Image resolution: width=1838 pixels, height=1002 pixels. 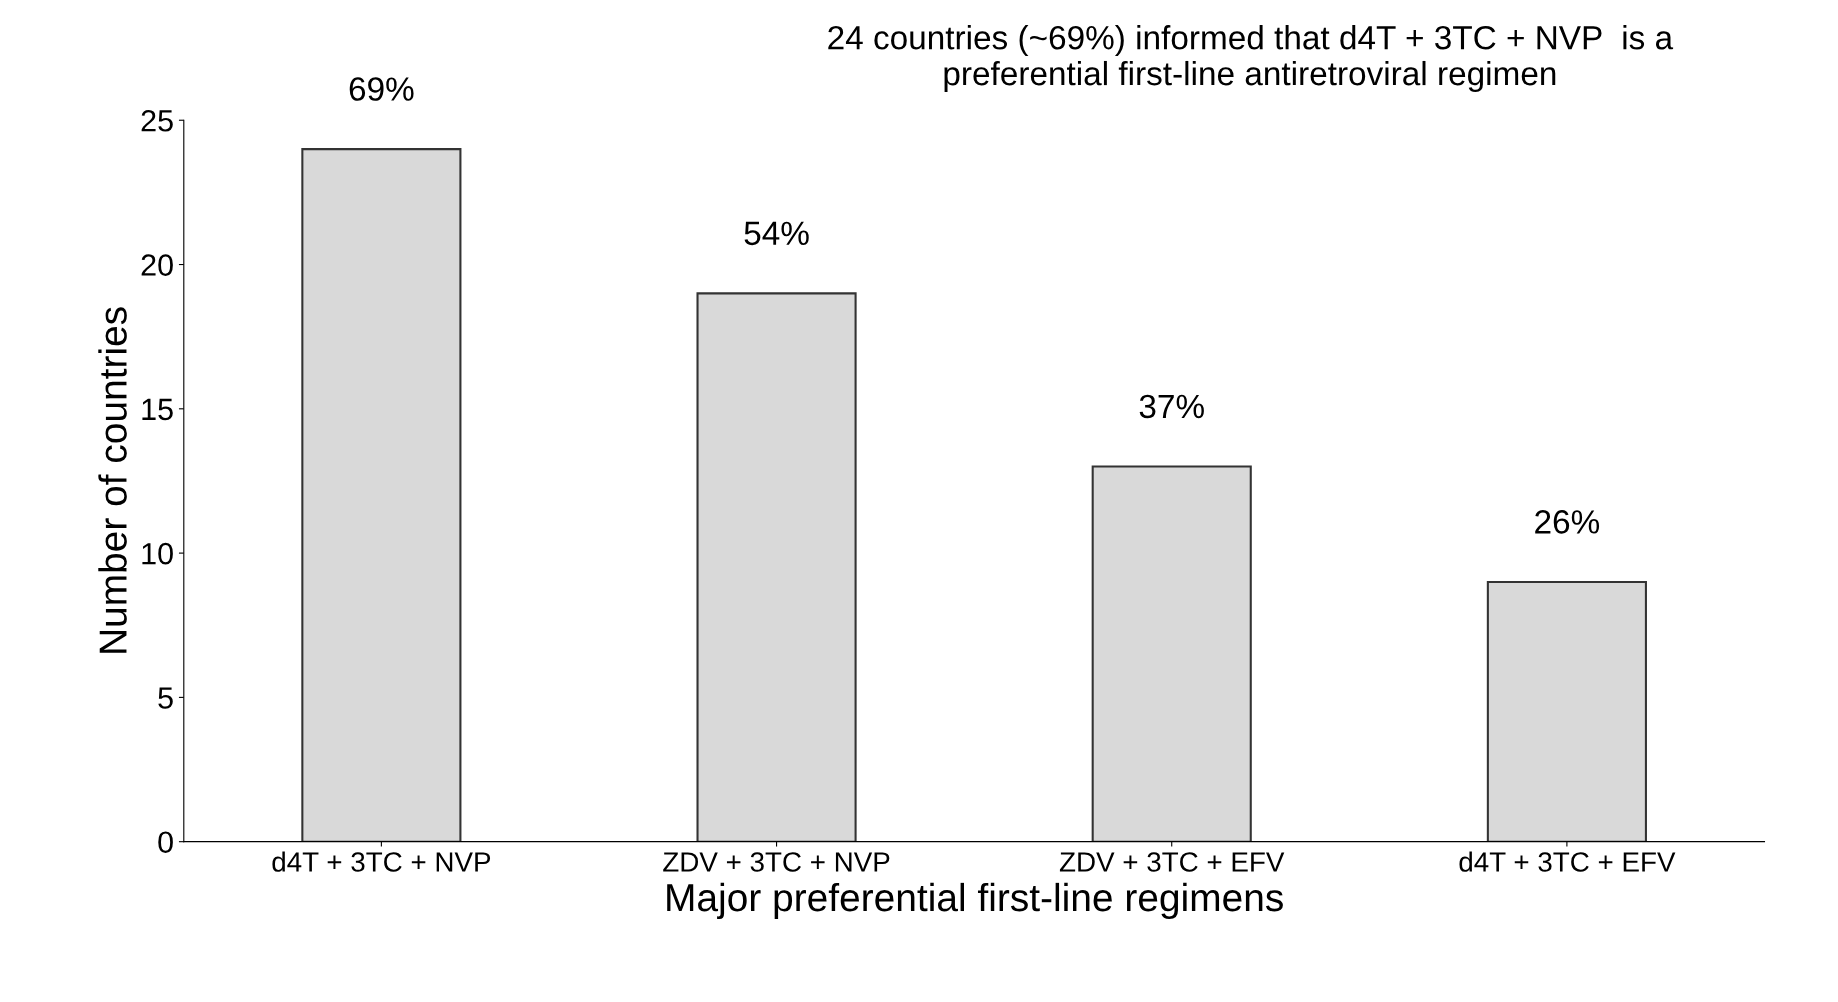 I want to click on y-tick-label: 5, so click(x=165, y=698).